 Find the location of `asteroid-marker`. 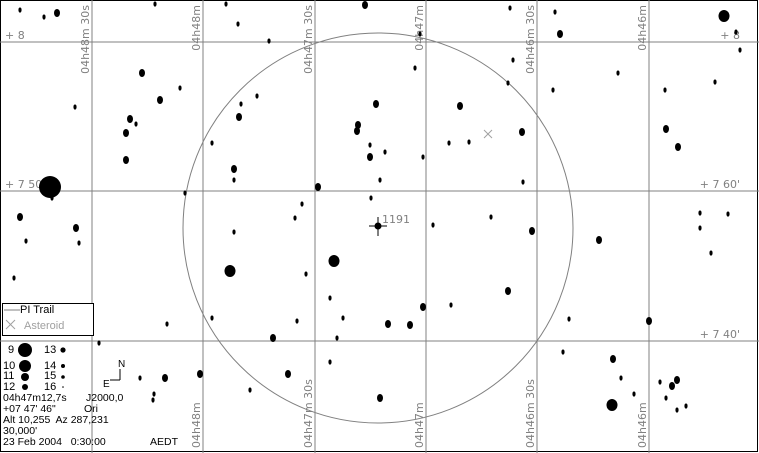

asteroid-marker is located at coordinates (488, 134).